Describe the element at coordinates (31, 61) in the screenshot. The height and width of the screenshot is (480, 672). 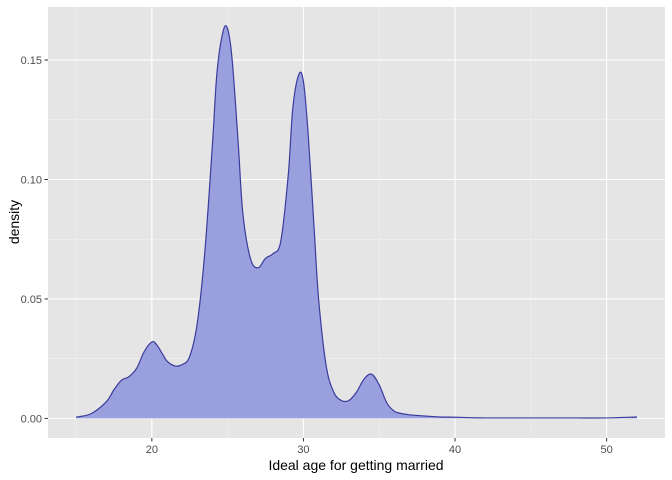
I see `y-tick-label: 0.15` at that location.